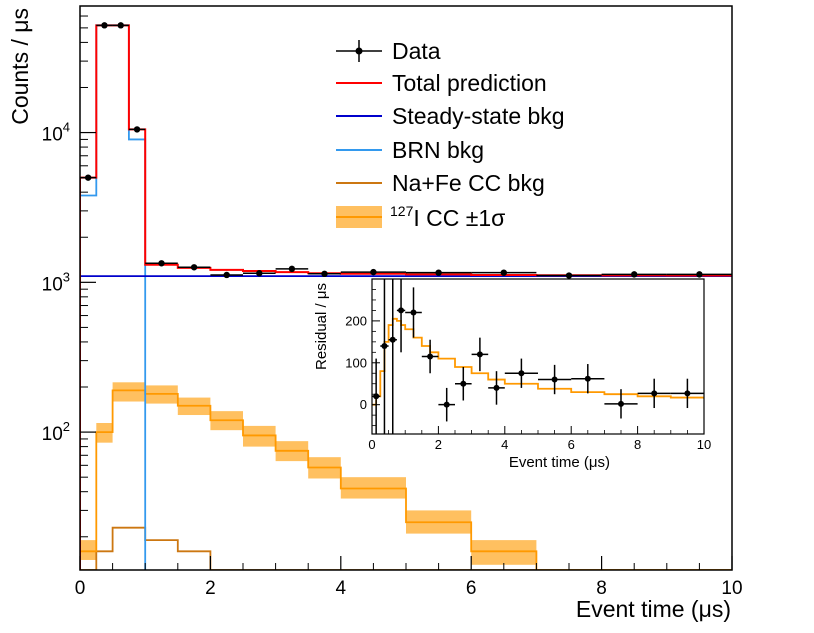 The image size is (814, 633). I want to click on main-x-tick-label: 0, so click(80, 588).